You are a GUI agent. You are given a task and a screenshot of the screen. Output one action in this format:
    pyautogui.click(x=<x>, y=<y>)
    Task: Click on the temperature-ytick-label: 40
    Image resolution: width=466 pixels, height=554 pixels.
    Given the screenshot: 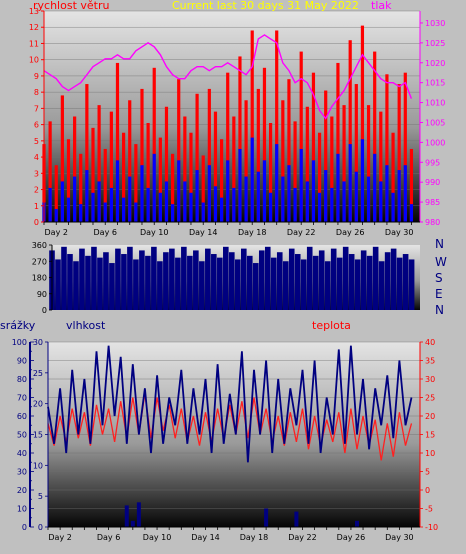 What is the action you would take?
    pyautogui.click(x=430, y=342)
    